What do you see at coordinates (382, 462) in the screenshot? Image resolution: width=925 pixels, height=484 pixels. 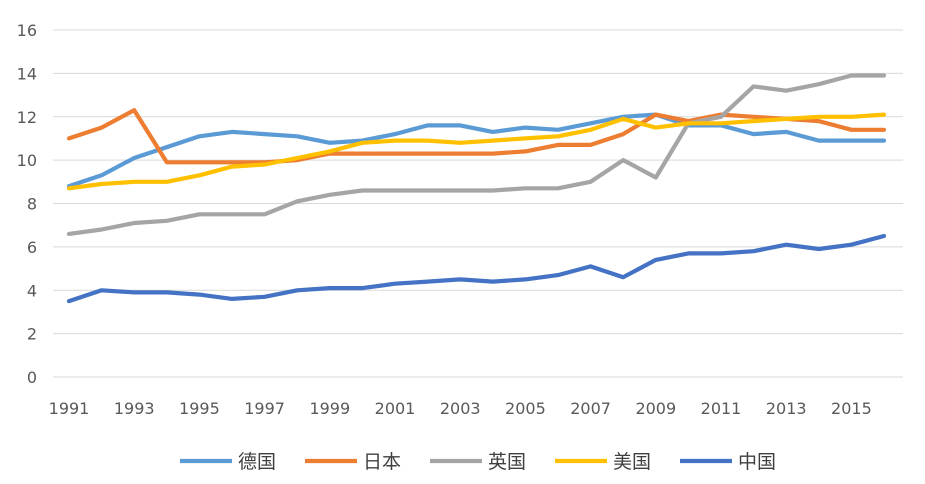 I see `legend-label: 日本` at bounding box center [382, 462].